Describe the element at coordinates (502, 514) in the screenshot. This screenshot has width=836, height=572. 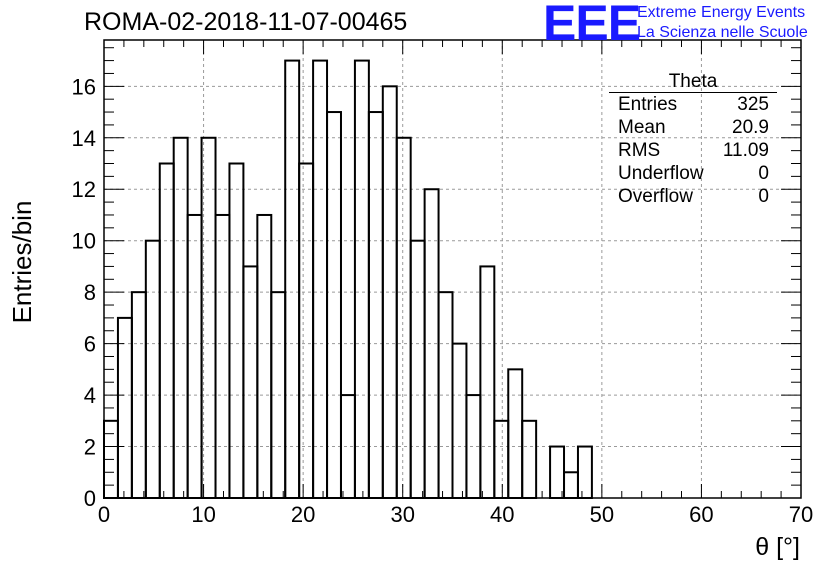
I see `x-tick-label: 40` at that location.